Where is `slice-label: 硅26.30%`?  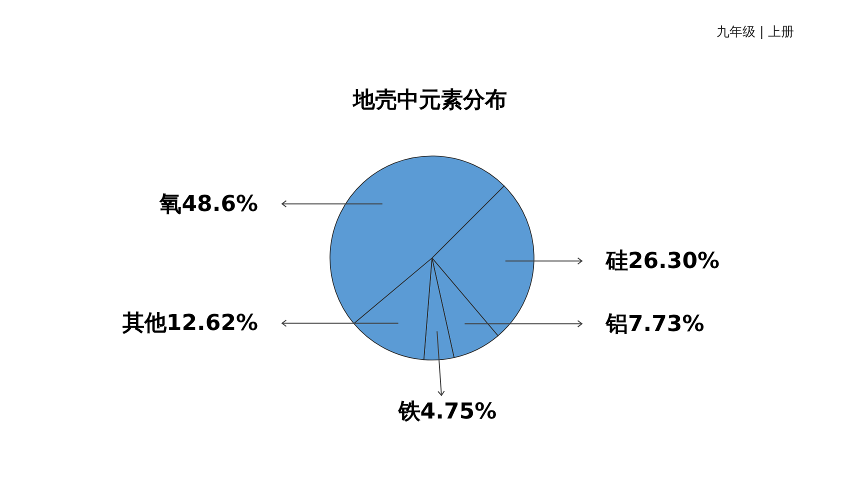
slice-label: 硅26.30% is located at coordinates (662, 261).